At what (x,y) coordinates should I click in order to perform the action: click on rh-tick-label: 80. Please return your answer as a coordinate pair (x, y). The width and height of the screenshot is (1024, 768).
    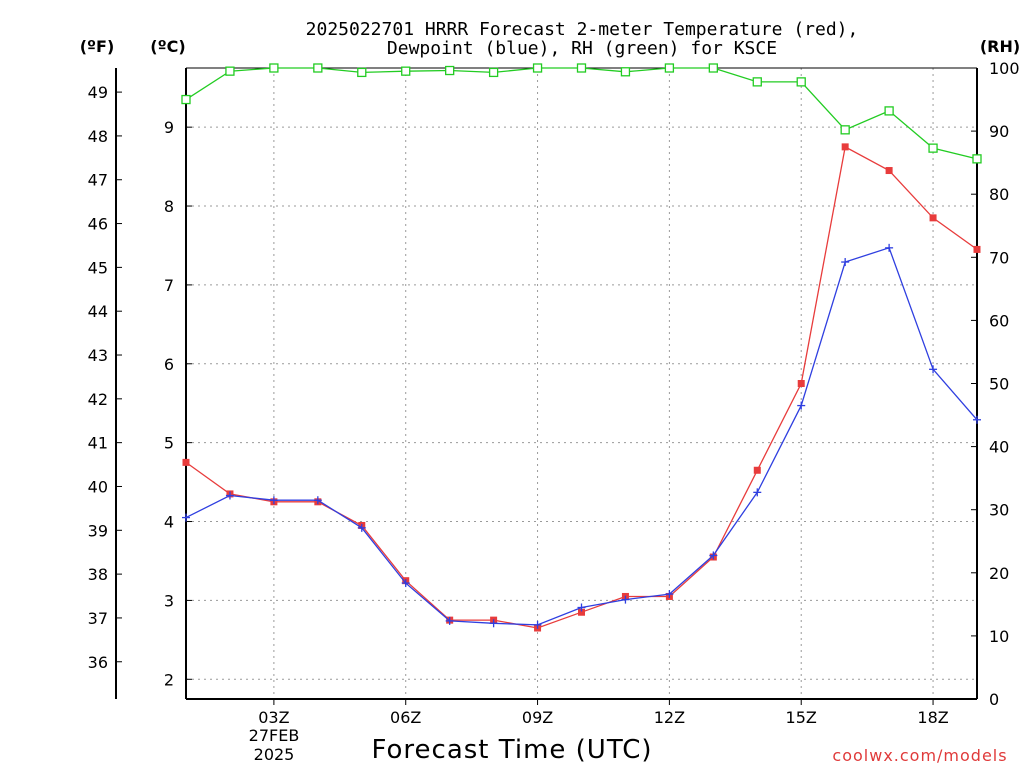
    Looking at the image, I should click on (999, 194).